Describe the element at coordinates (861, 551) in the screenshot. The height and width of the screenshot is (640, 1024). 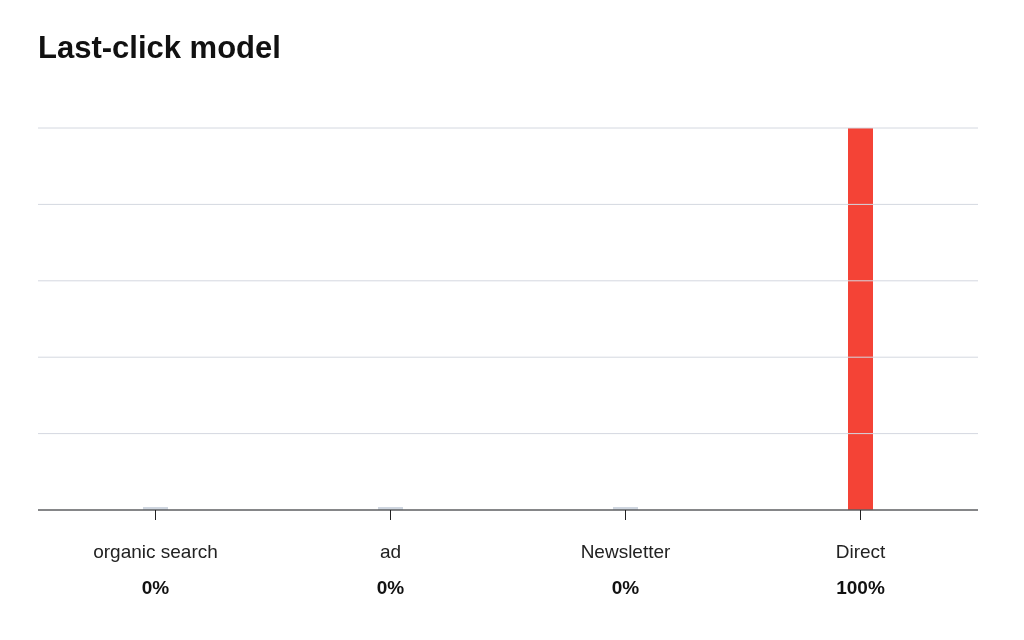
I see `x-tick-label: Direct` at that location.